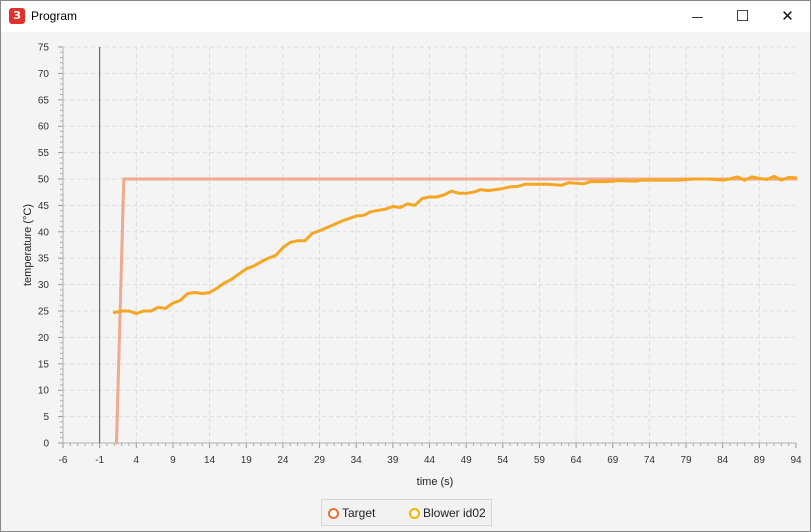 The height and width of the screenshot is (532, 811). I want to click on legend-label-blower: Blower id02, so click(454, 513).